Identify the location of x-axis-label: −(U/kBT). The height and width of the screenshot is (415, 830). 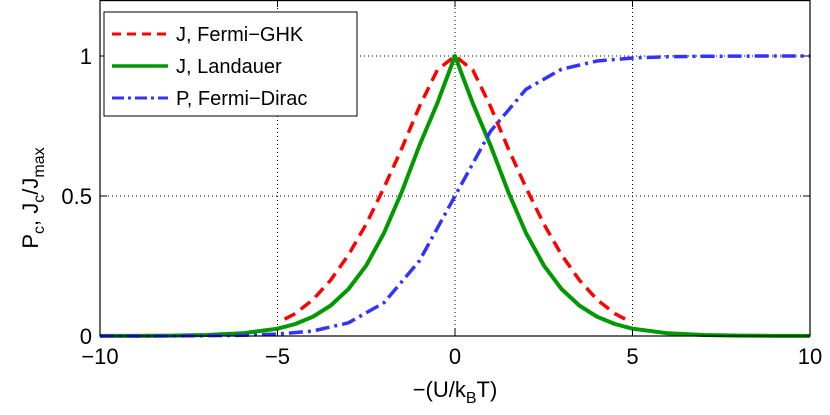
(455, 392).